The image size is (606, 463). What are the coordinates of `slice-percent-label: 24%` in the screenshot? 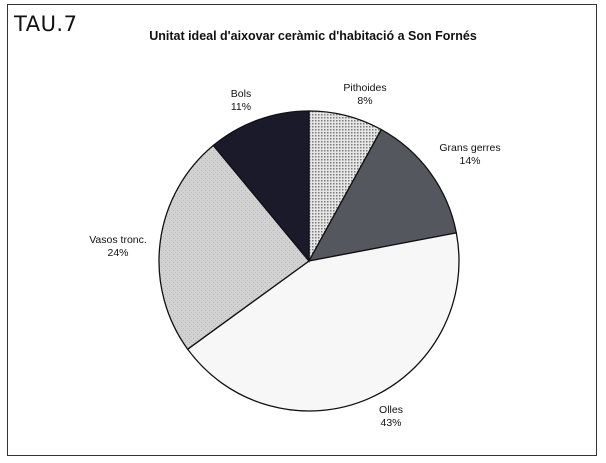 It's located at (117, 253).